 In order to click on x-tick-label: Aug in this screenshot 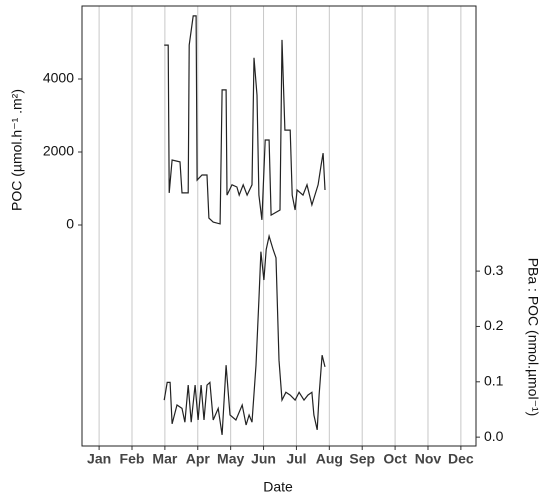, I will do `click(329, 459)`.